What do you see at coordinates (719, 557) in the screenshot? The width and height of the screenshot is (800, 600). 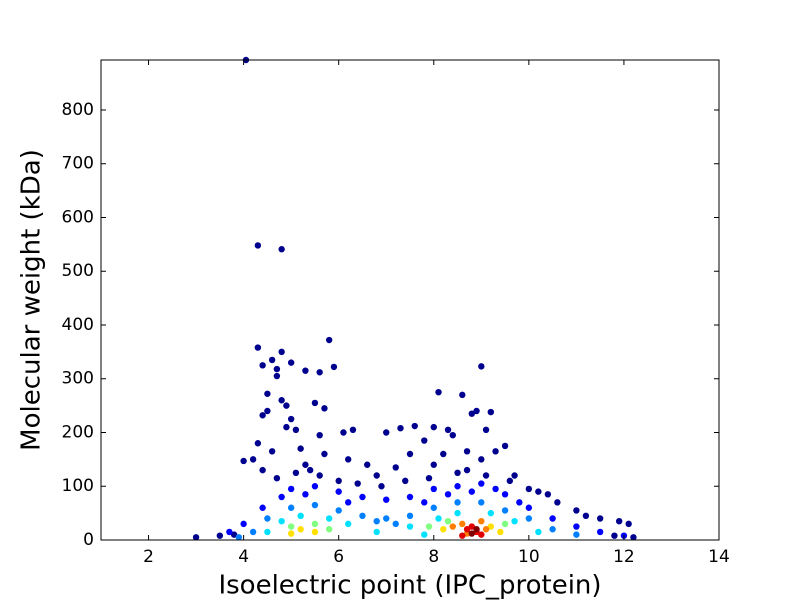 I see `x-tick-label: 14` at bounding box center [719, 557].